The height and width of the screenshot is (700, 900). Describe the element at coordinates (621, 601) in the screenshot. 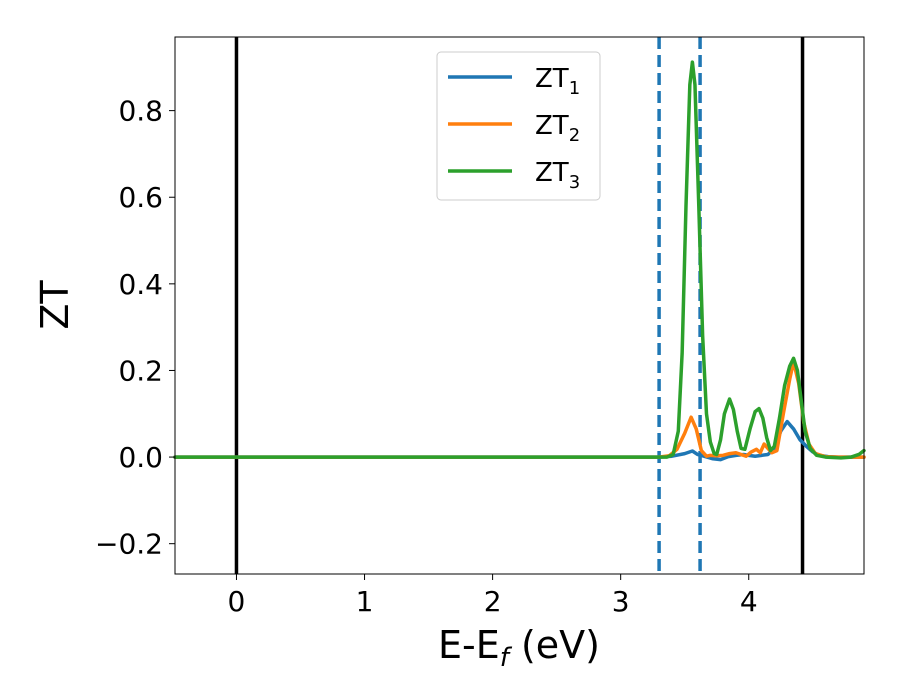

I see `x-tick-label: 3` at that location.